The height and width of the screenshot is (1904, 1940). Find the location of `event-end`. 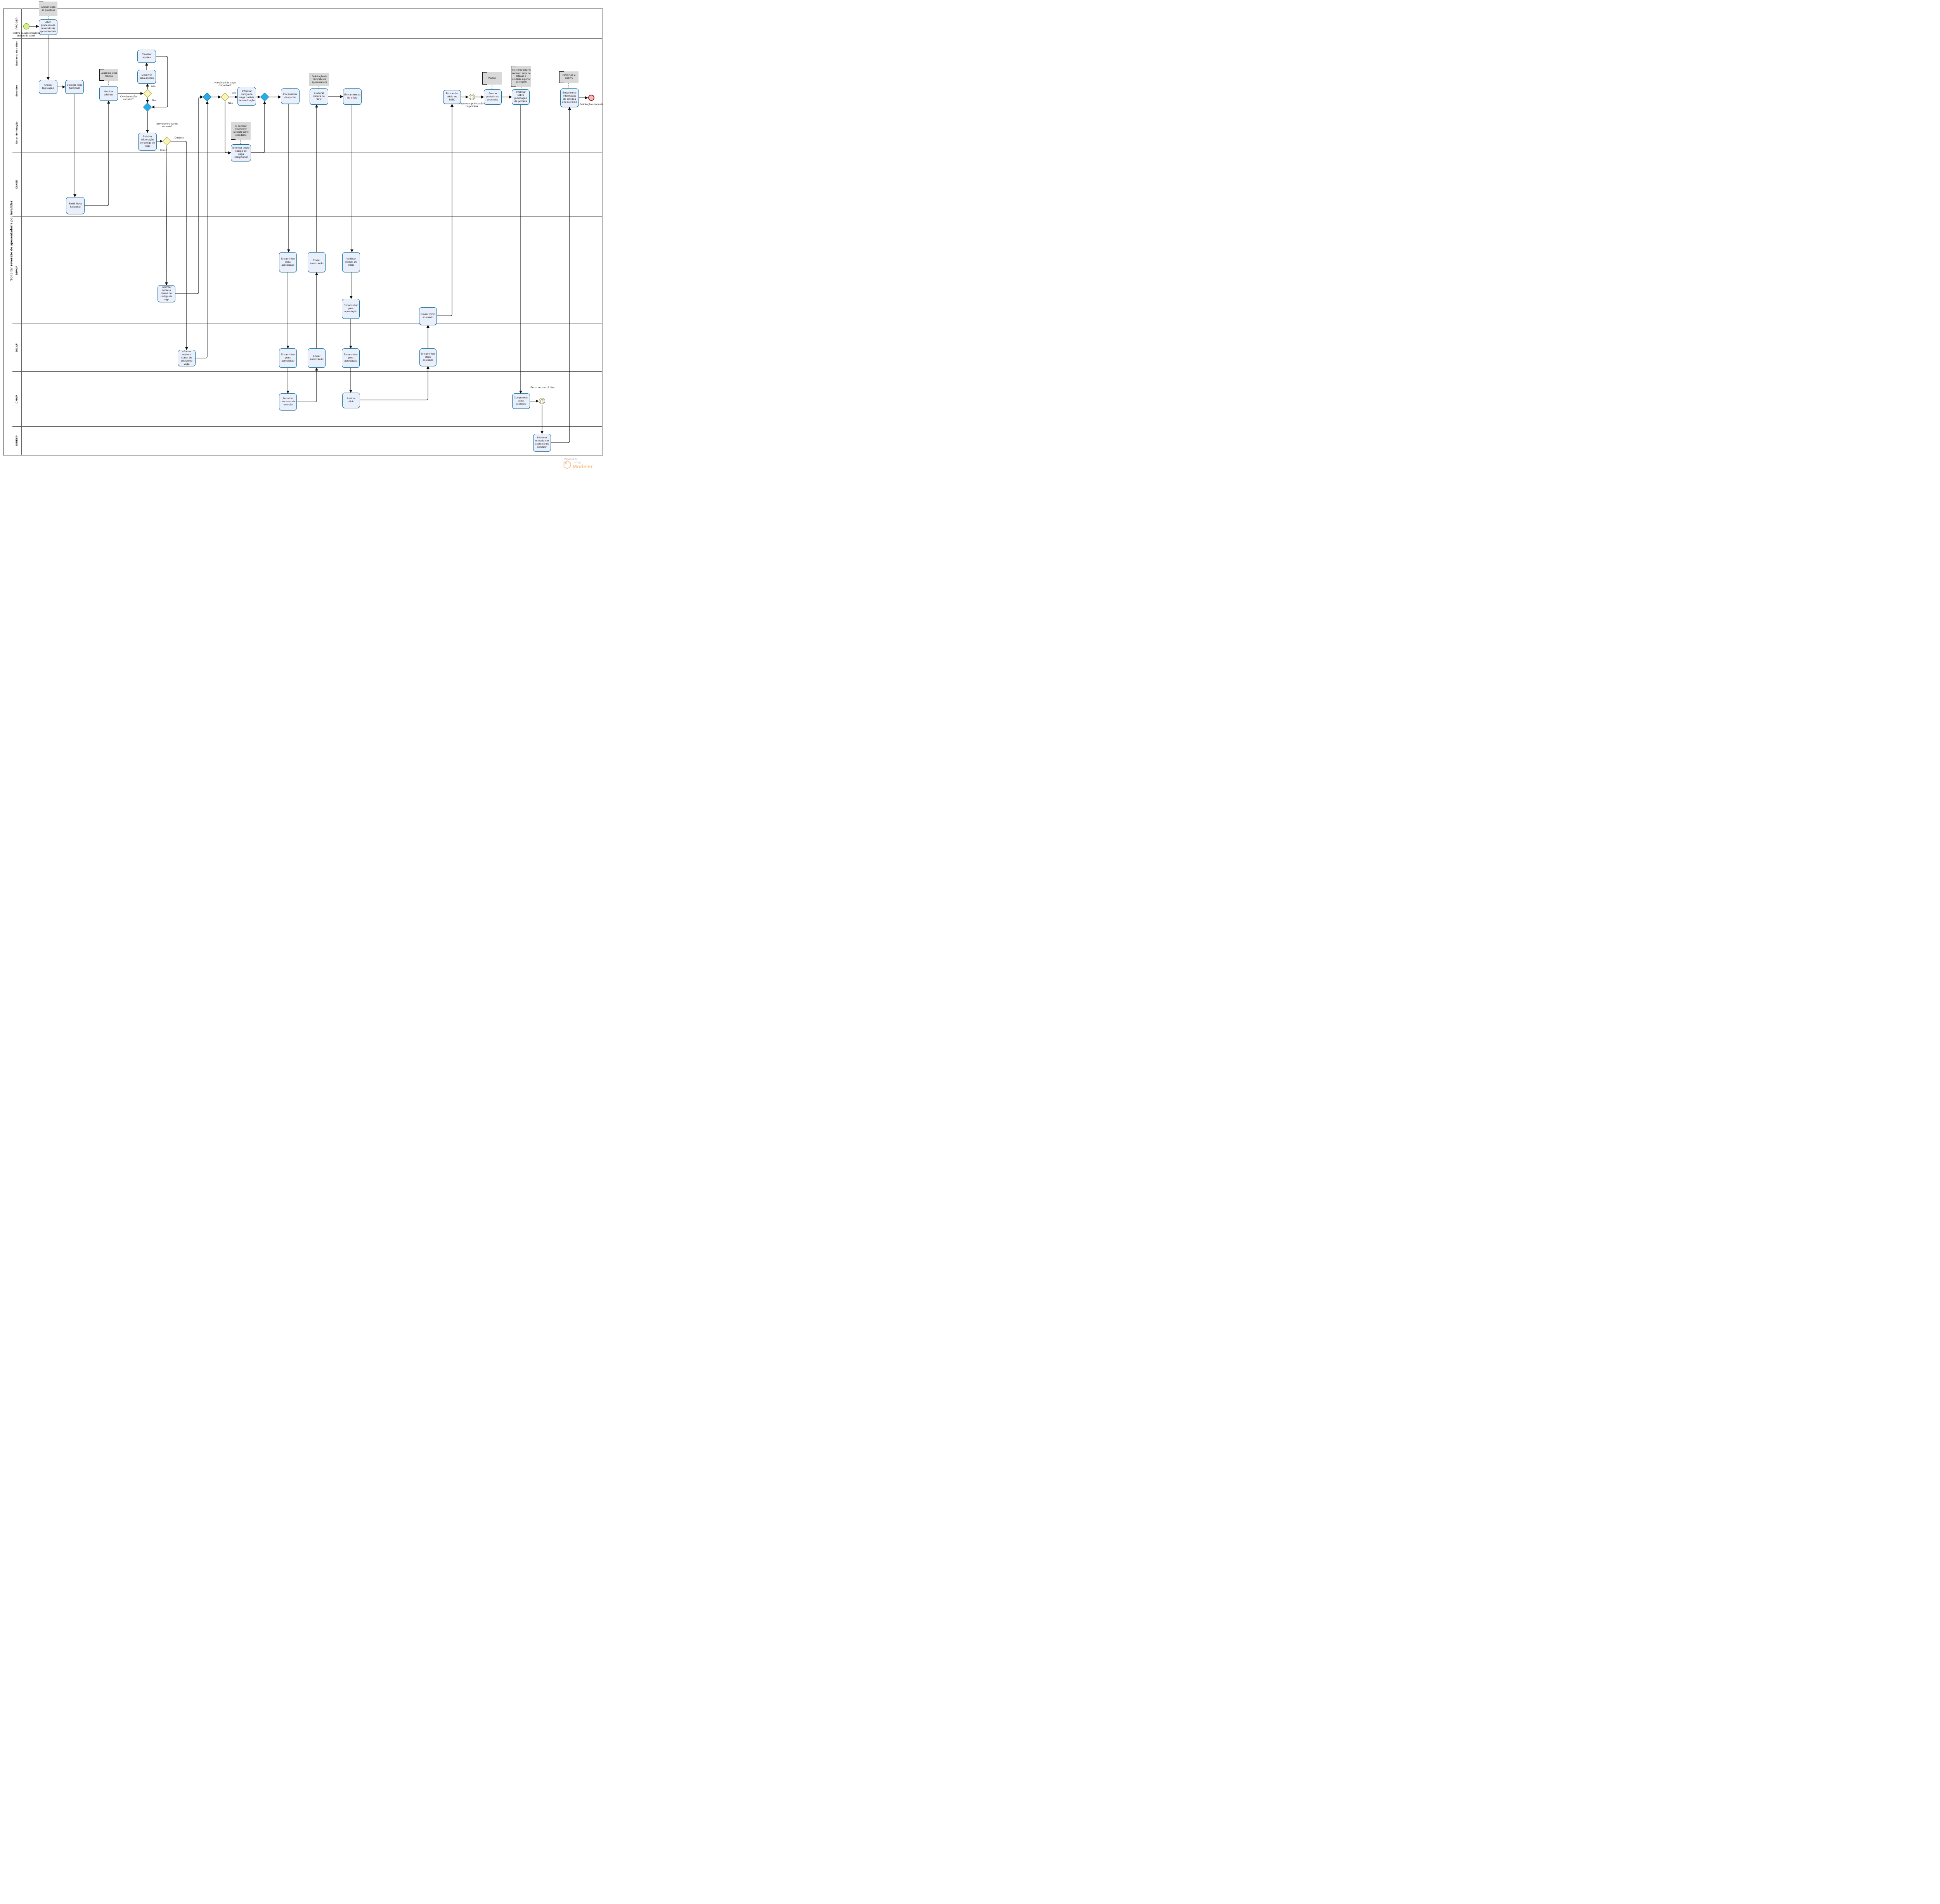

event-end is located at coordinates (591, 98).